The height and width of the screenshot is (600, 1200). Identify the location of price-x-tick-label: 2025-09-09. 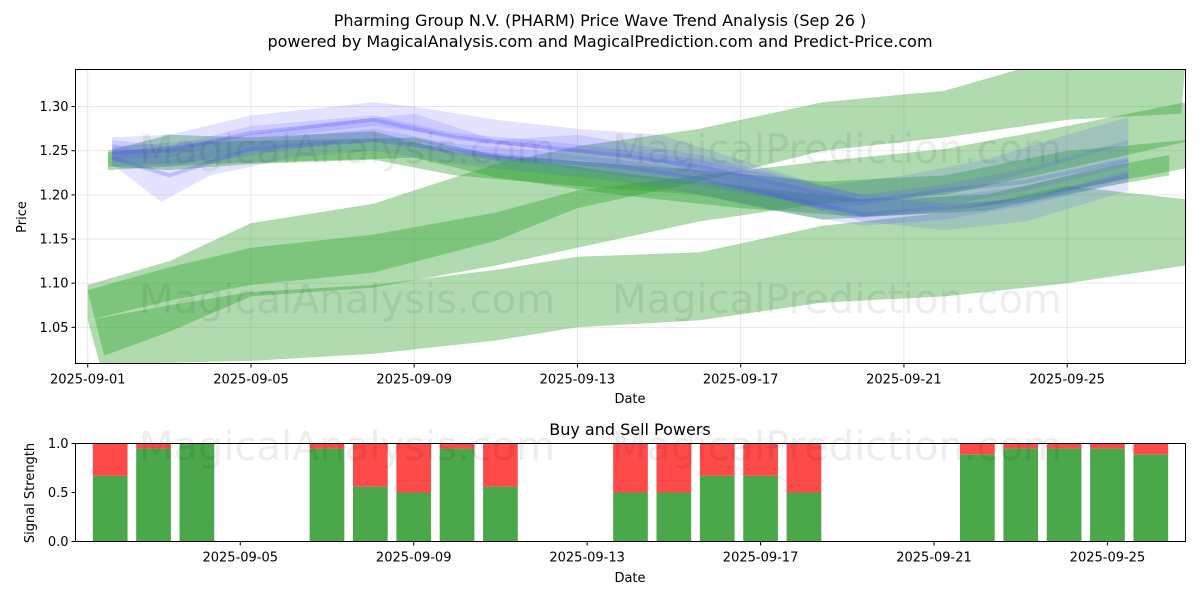
(414, 380).